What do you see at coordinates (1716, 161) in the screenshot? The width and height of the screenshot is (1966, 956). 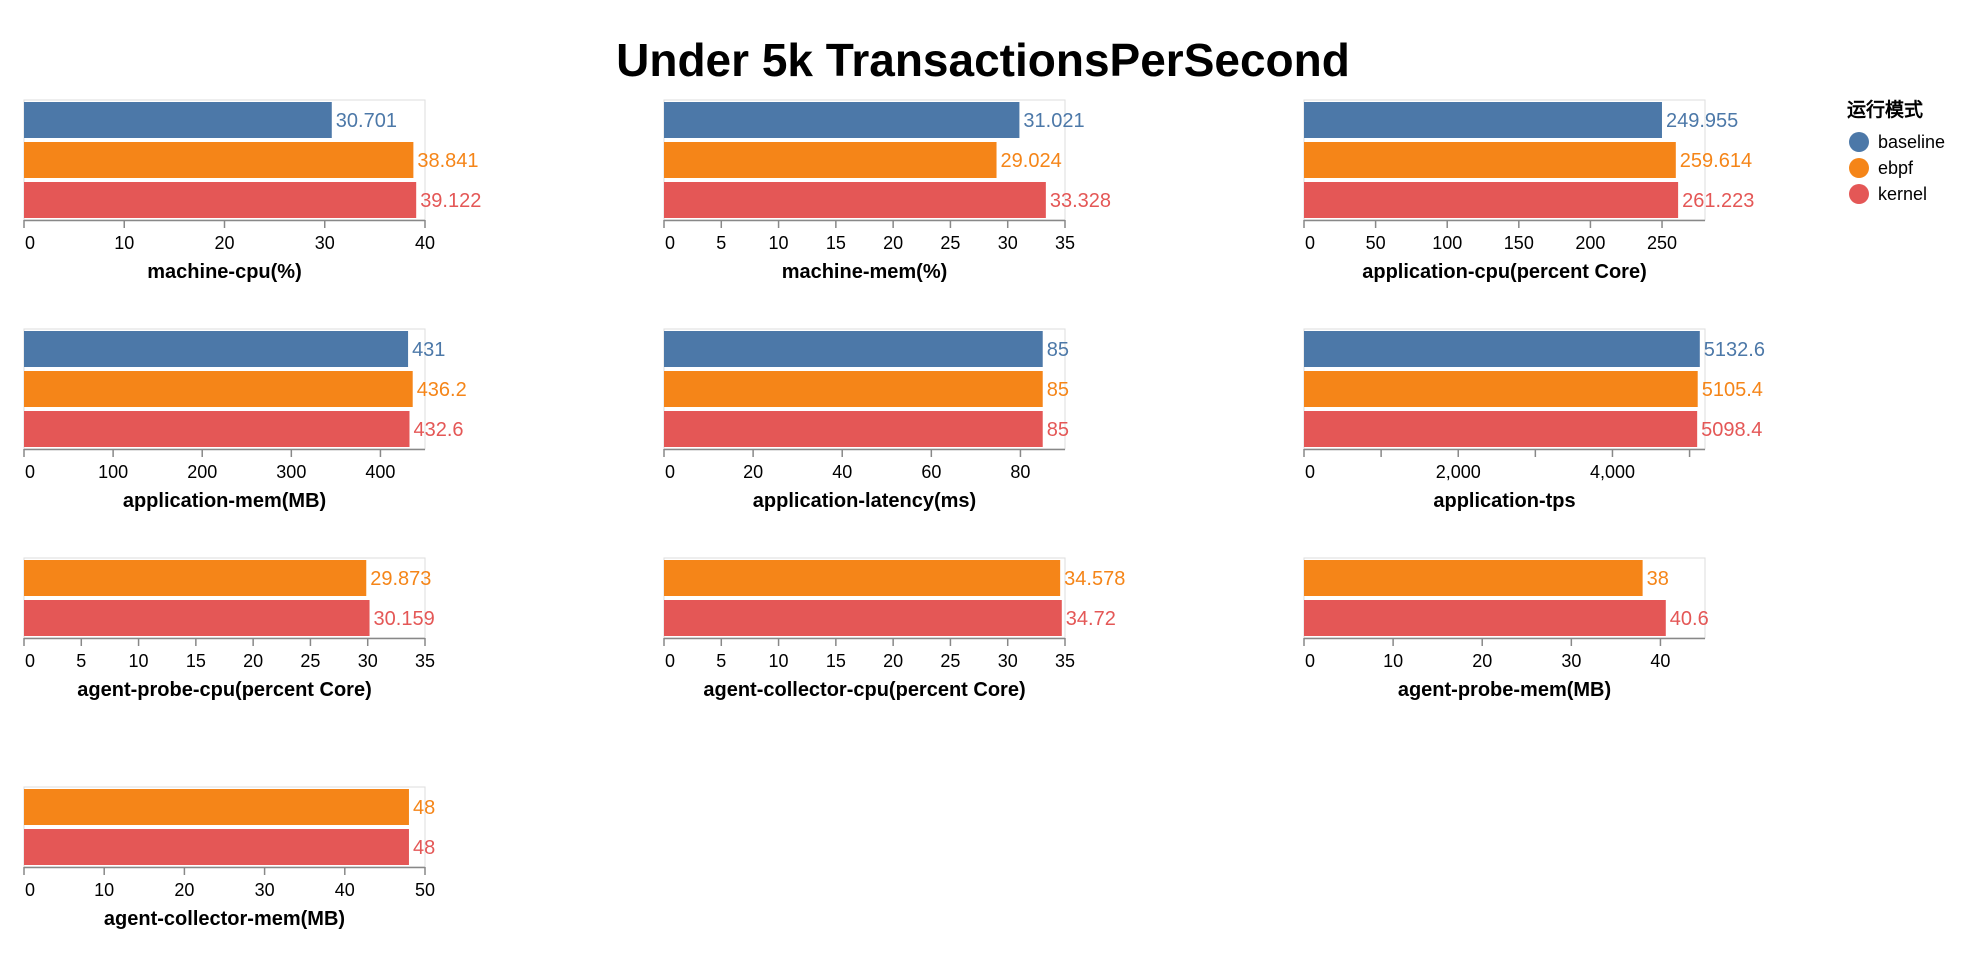 I see `bar-value-label: 259.614` at bounding box center [1716, 161].